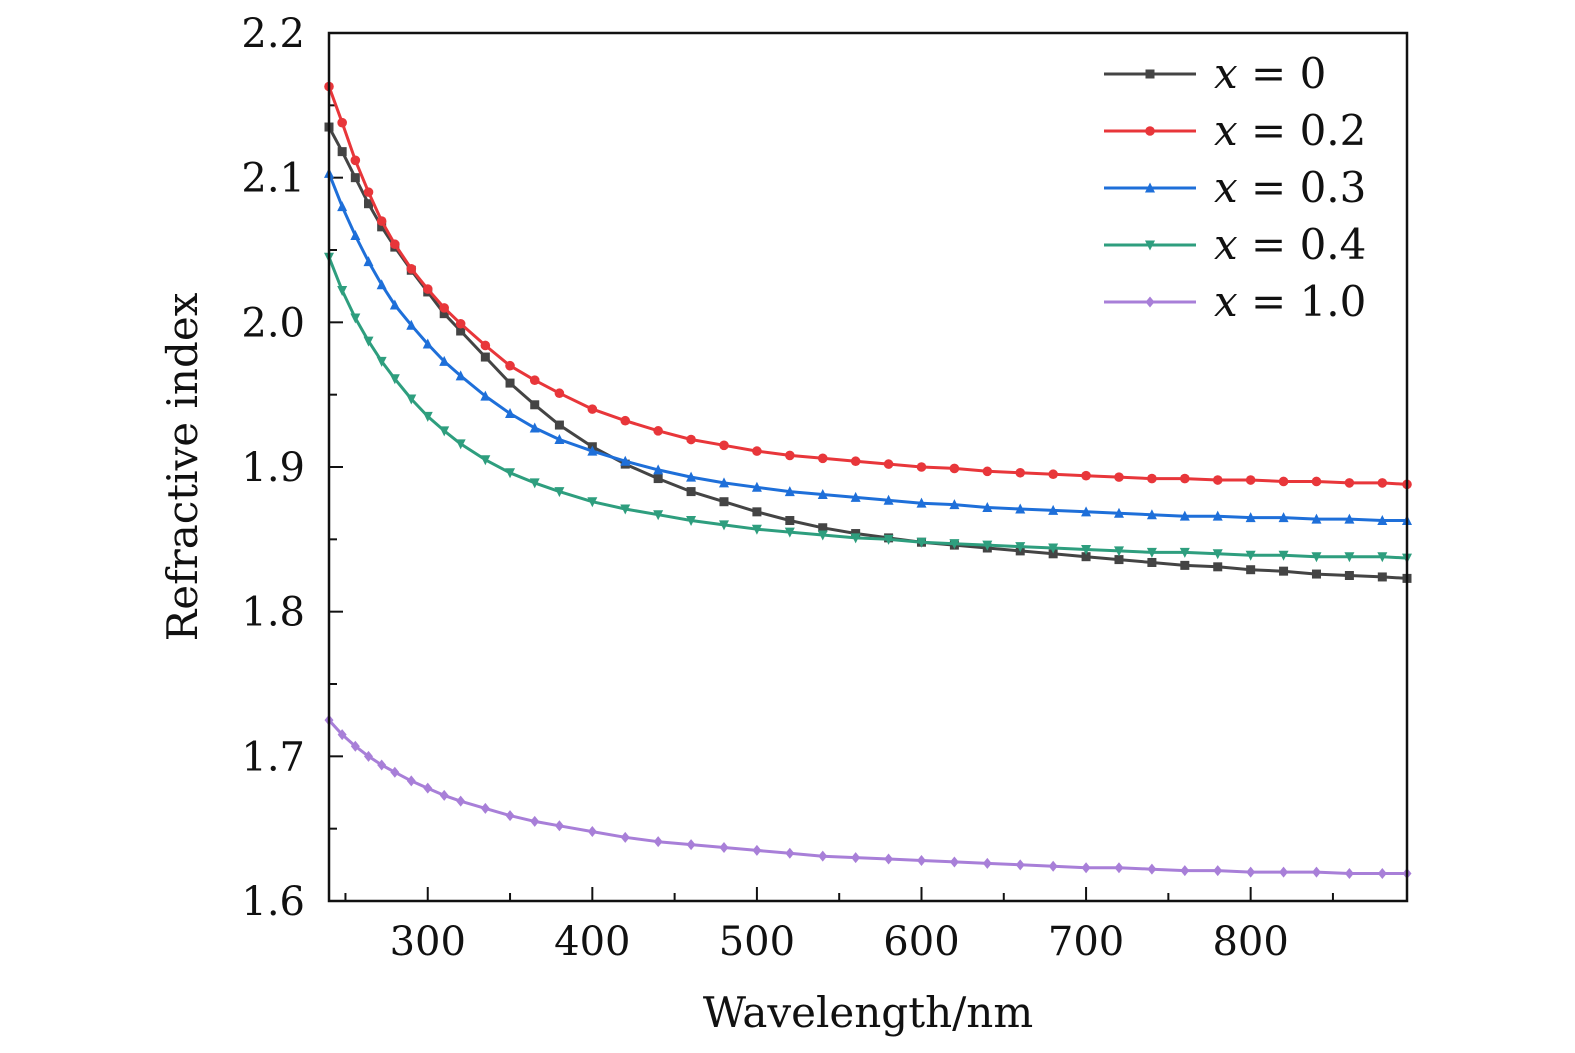 Image resolution: width=1575 pixels, height=1053 pixels. What do you see at coordinates (921, 942) in the screenshot?
I see `x-tick-label: 600` at bounding box center [921, 942].